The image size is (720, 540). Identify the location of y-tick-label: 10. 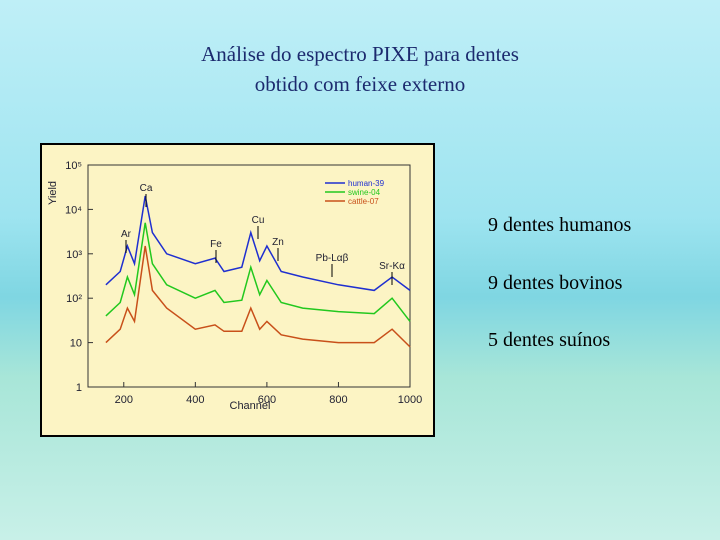
(76, 344).